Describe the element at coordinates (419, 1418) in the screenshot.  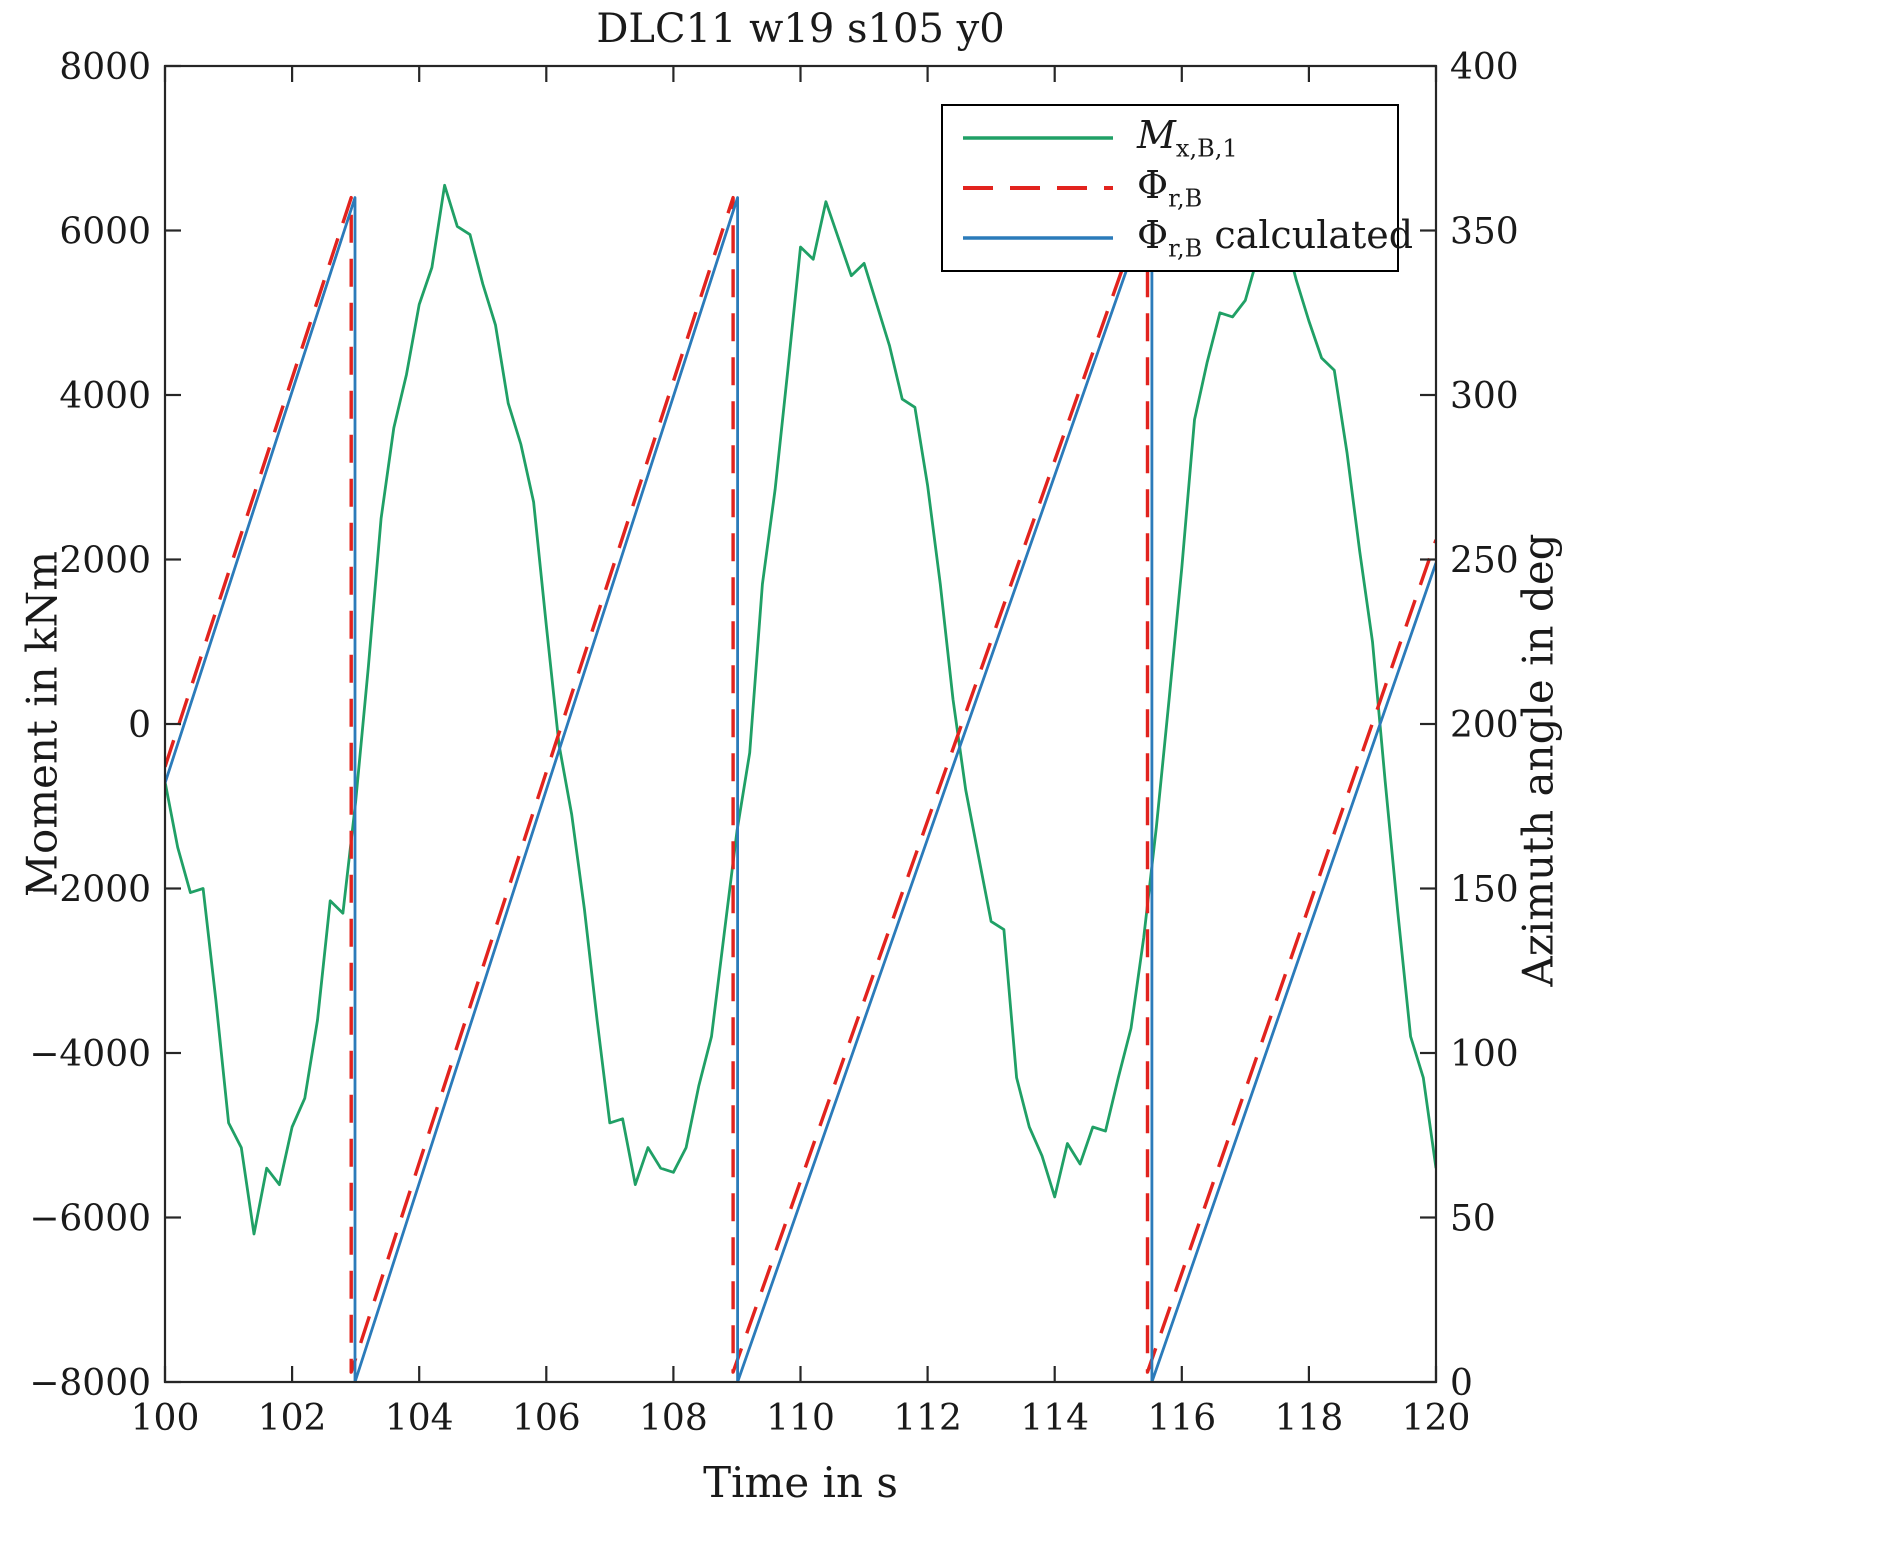
I see `x-tick-label: 104` at that location.